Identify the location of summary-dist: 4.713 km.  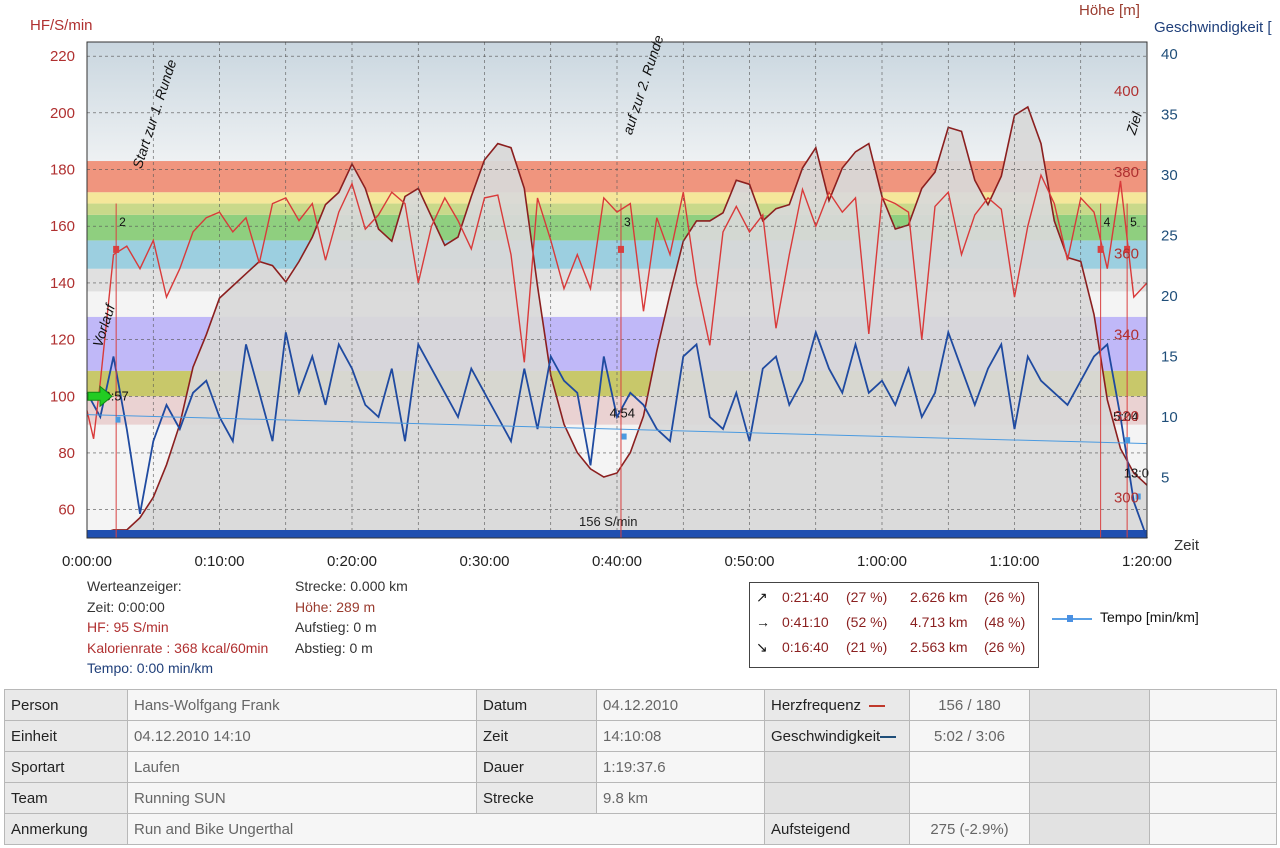
(939, 622).